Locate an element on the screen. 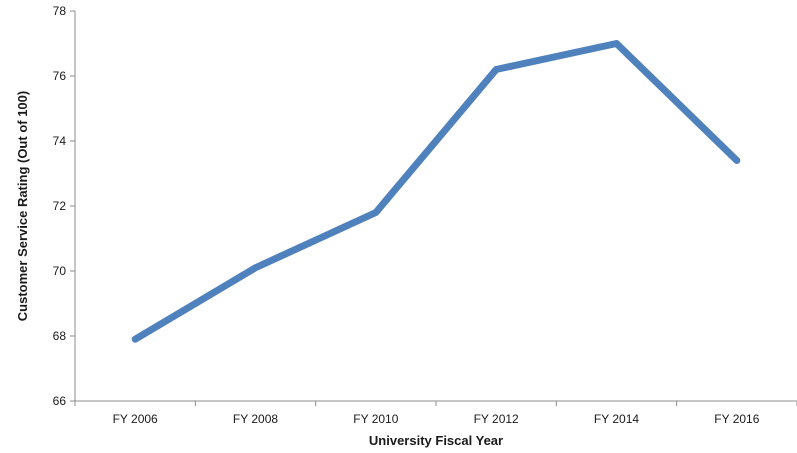  y-axis-title: Customer Service Rating (Out of 100) is located at coordinates (22, 206).